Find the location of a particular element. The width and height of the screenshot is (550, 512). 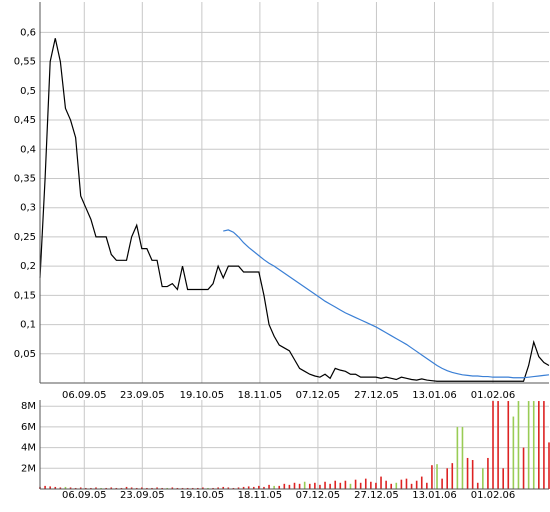

x-tick-label: 18.11.05 is located at coordinates (260, 495).